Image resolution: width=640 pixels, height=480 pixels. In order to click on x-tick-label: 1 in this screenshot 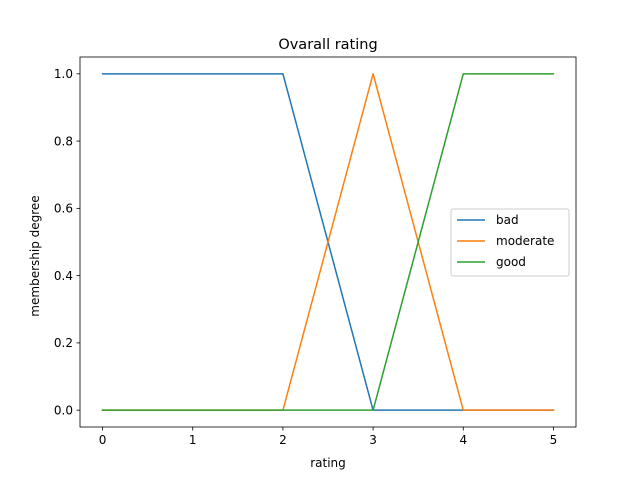, I will do `click(193, 440)`.